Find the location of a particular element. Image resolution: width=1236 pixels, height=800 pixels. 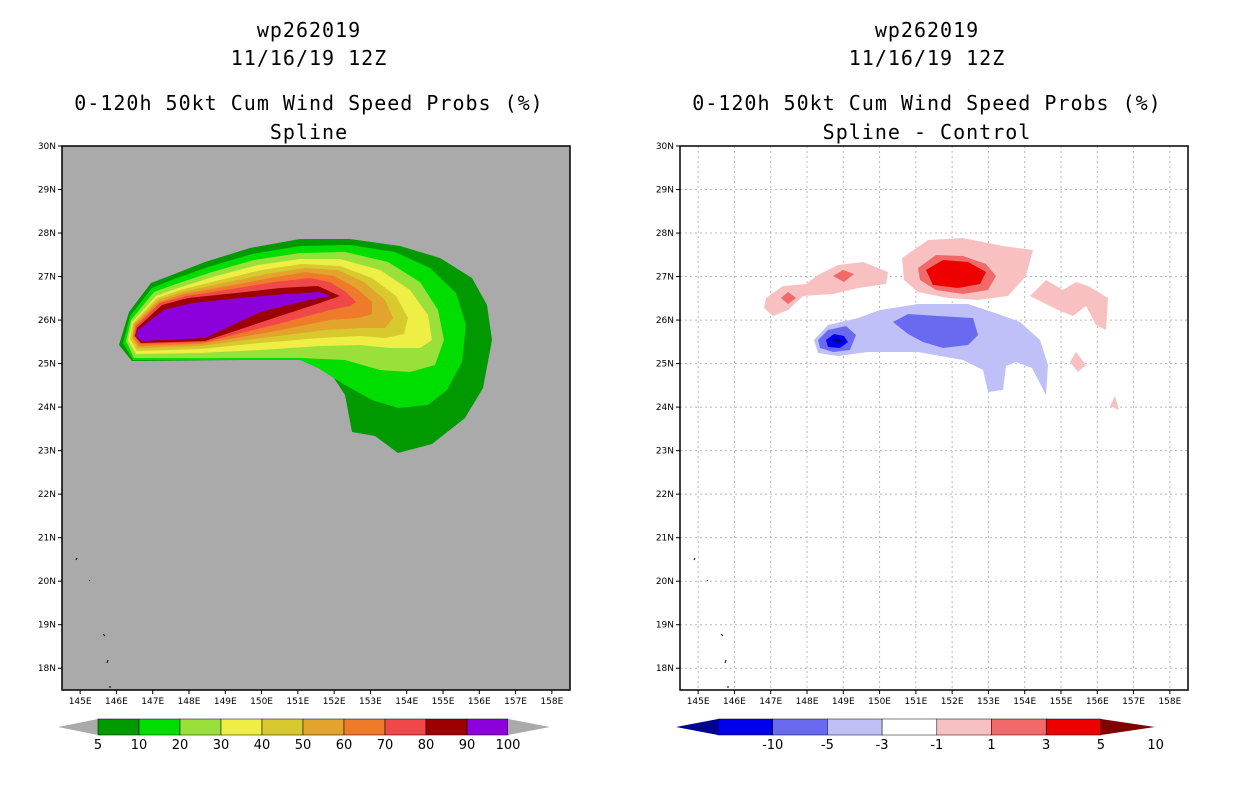

contour-pos-1d is located at coordinates (1078, 362).